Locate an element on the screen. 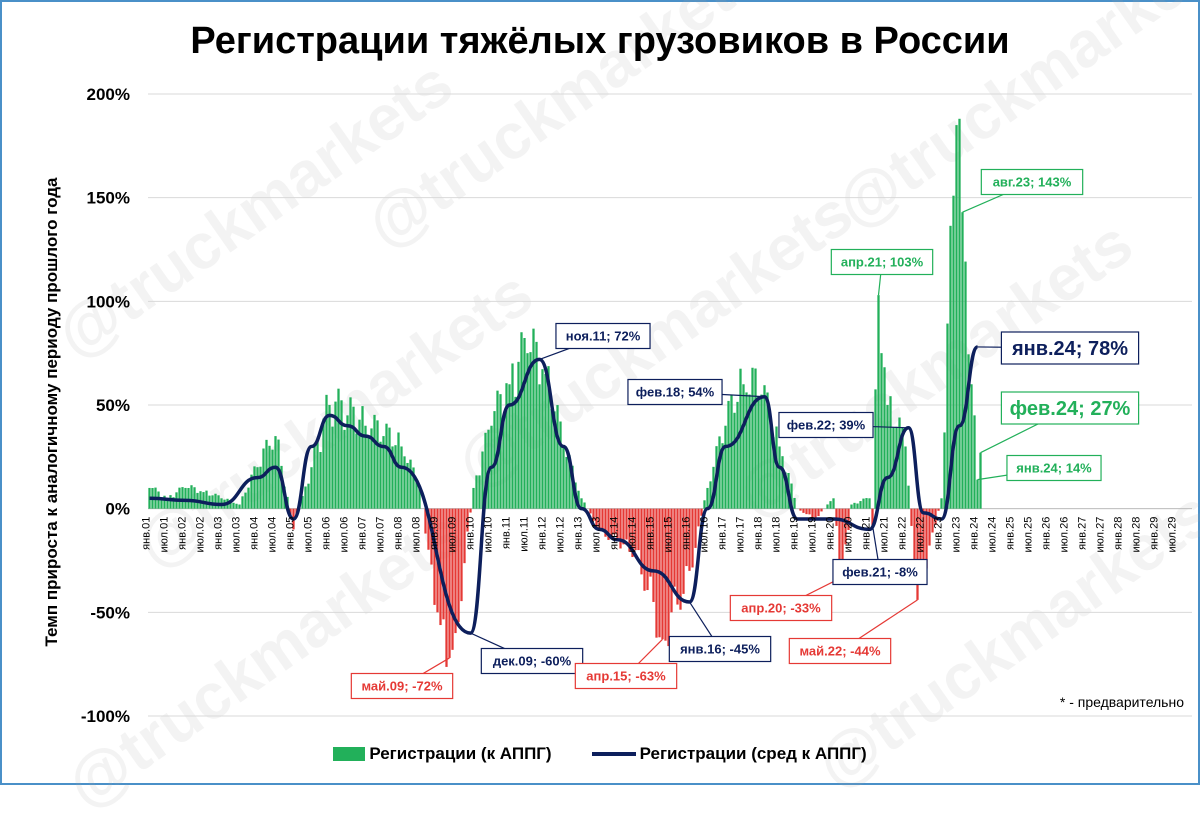 The width and height of the screenshot is (1200, 823). callout-label: апр.20; -33% is located at coordinates (781, 608).